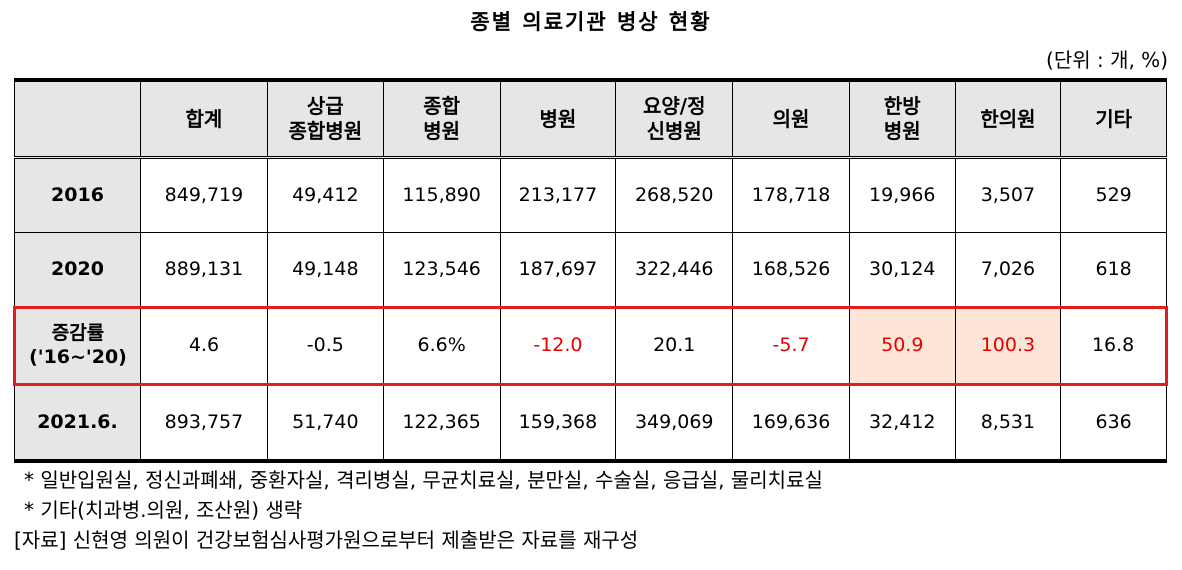  What do you see at coordinates (77, 270) in the screenshot?
I see `row-header: 2020` at bounding box center [77, 270].